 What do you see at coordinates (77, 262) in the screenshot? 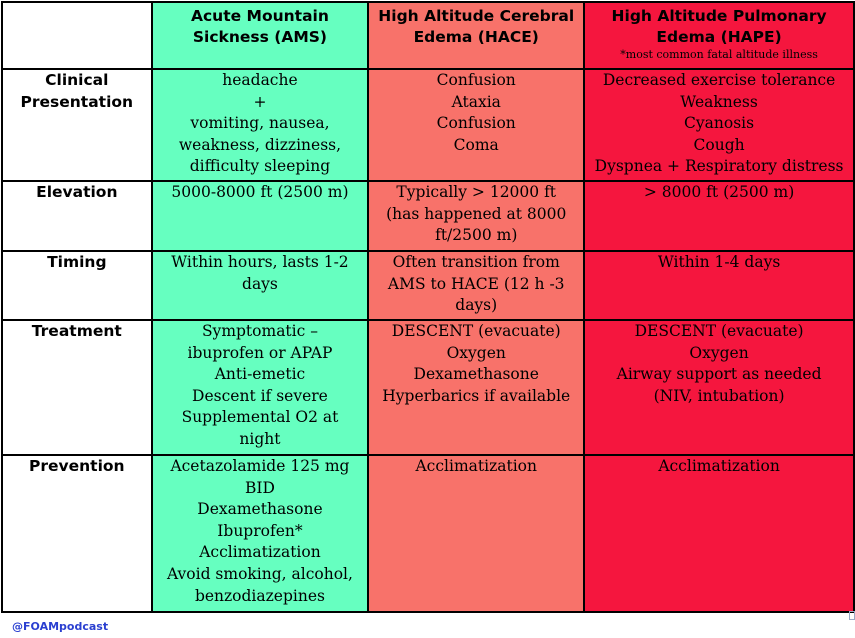
I see `row-label-line: Timing` at bounding box center [77, 262].